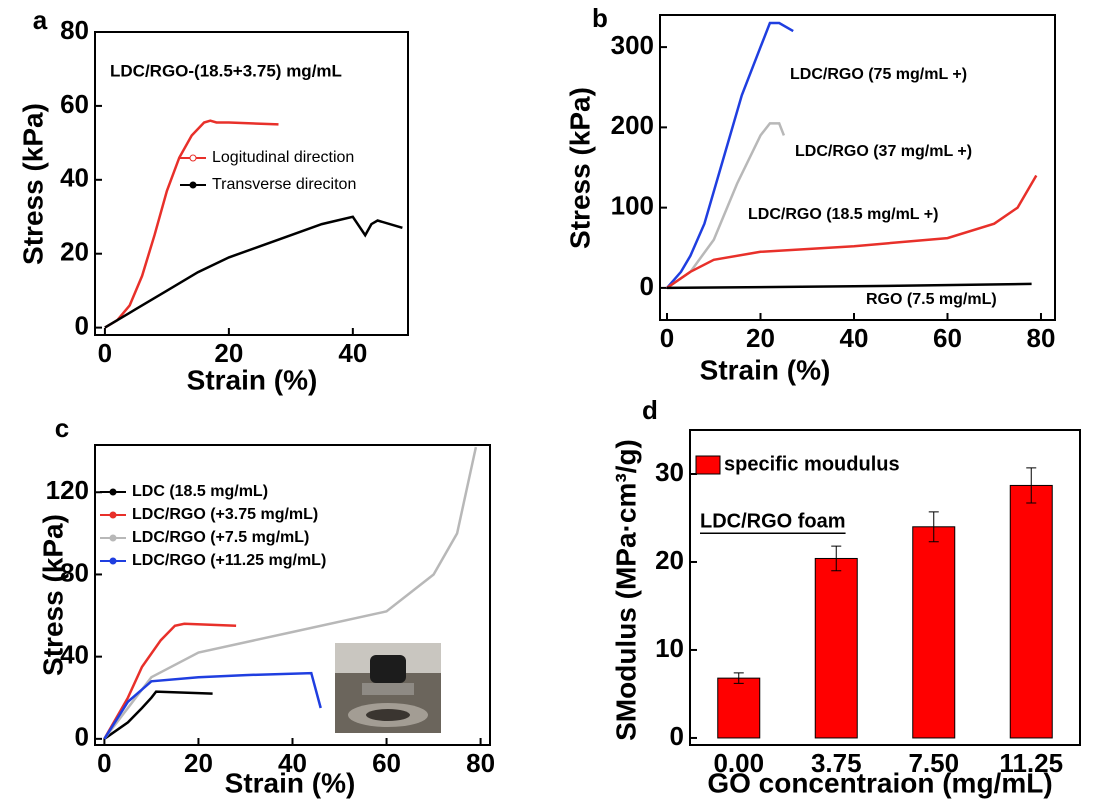 This screenshot has width=1096, height=805. What do you see at coordinates (933, 763) in the screenshot?
I see `x-tick-label: 7.50` at bounding box center [933, 763].